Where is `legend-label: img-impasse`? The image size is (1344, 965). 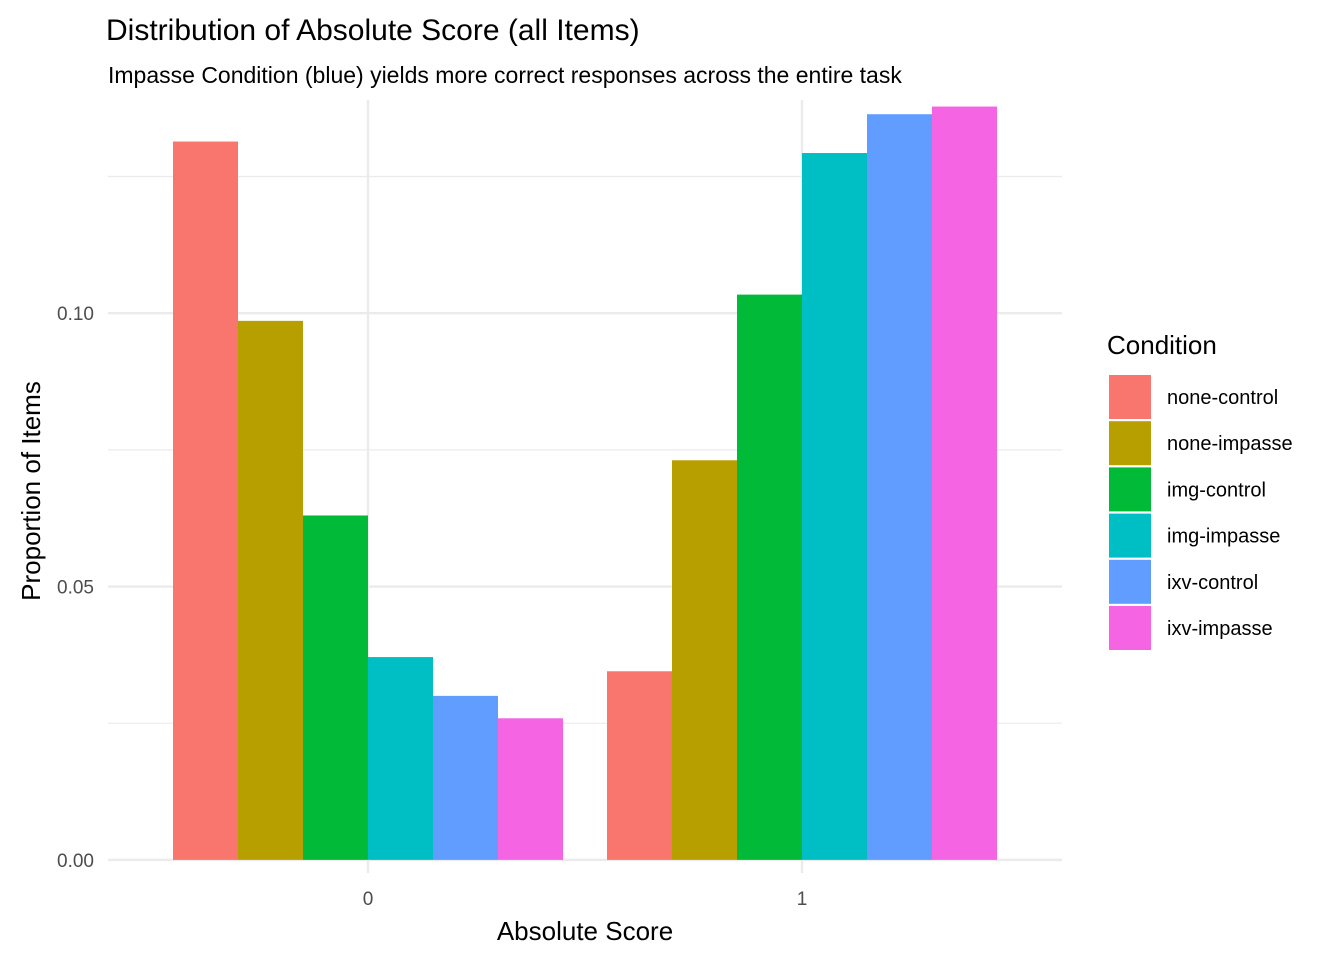
legend-label: img-impasse is located at coordinates (1223, 537).